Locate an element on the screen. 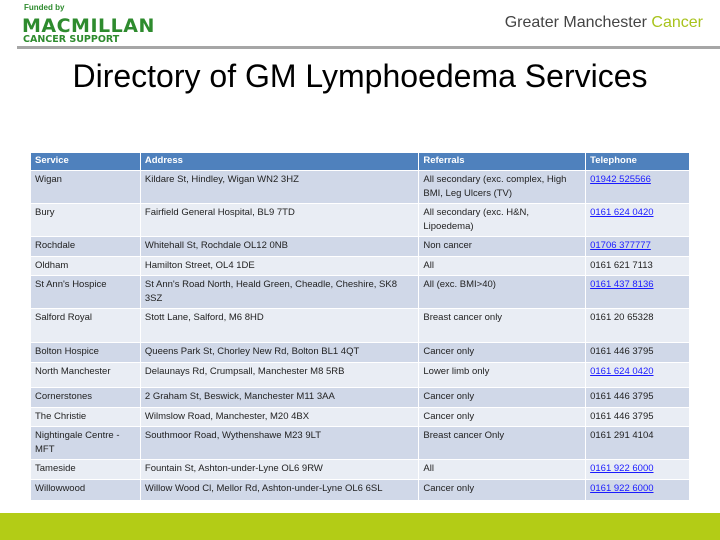 The image size is (720, 540). address-cell: Southmoor Road, Wythenshawe M23 9LT is located at coordinates (279, 443).